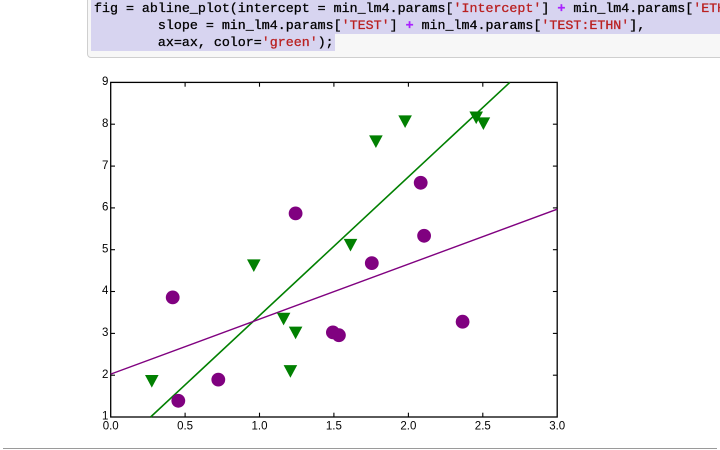 This screenshot has height=450, width=720. I want to click on svg-text: 0.5, so click(185, 426).